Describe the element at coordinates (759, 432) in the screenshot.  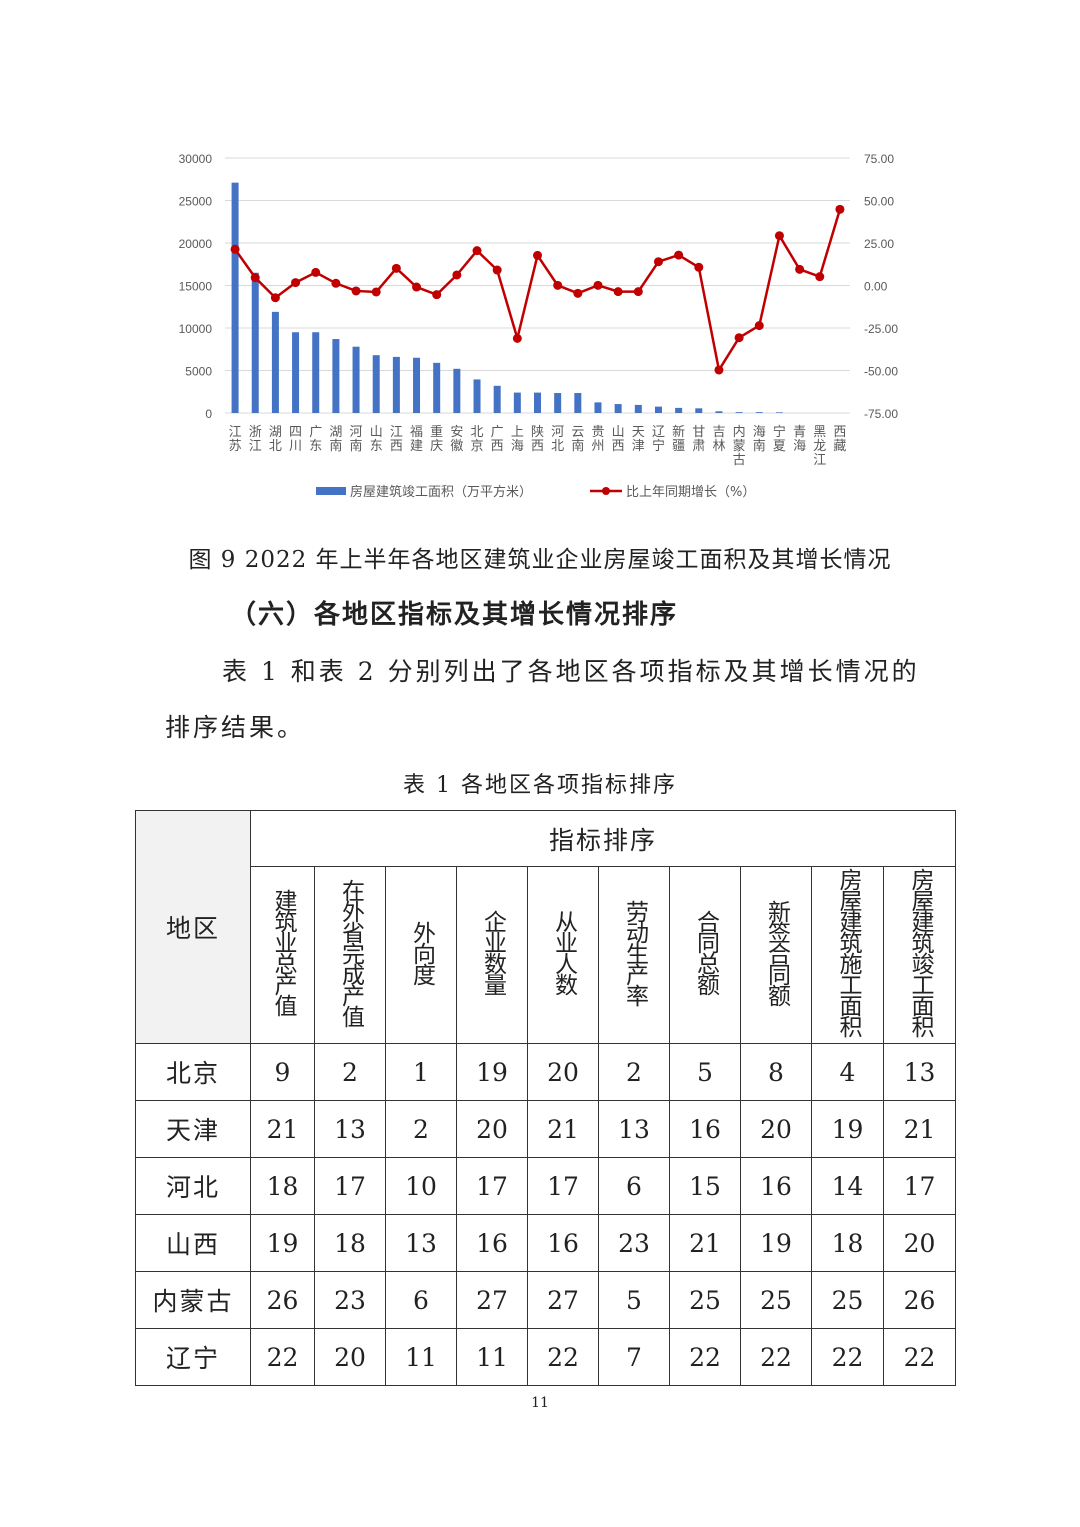
I see `category-label: 海` at that location.